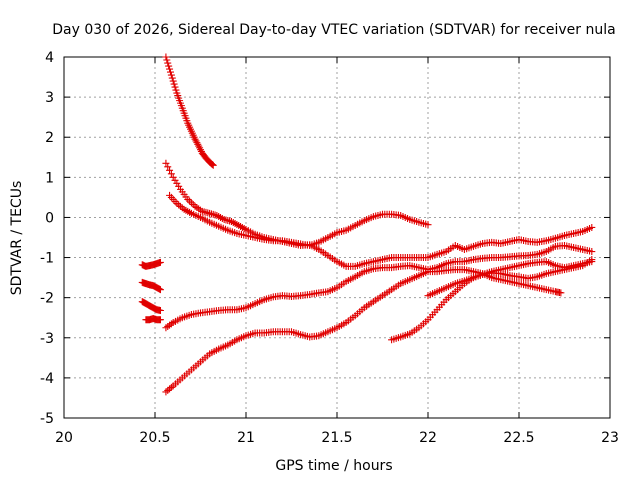  What do you see at coordinates (610, 438) in the screenshot?
I see `x-tick-label: 23` at bounding box center [610, 438].